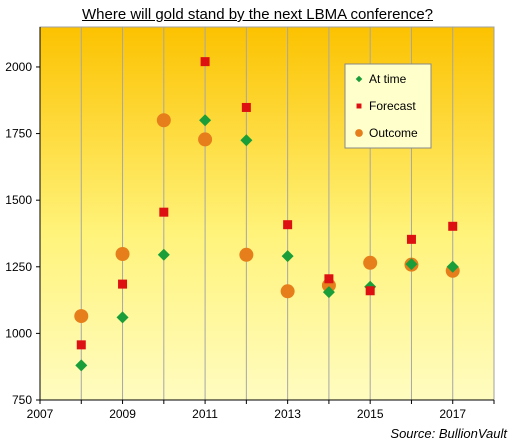 The height and width of the screenshot is (446, 515). What do you see at coordinates (122, 317) in the screenshot?
I see `at-time-point-2009` at bounding box center [122, 317].